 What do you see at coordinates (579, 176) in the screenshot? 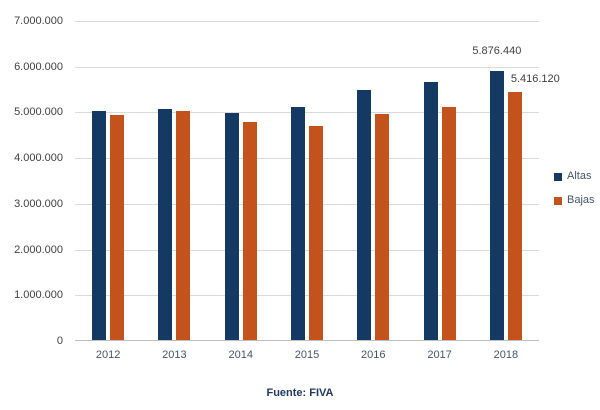
I see `legend-label-altas: Altas` at bounding box center [579, 176].